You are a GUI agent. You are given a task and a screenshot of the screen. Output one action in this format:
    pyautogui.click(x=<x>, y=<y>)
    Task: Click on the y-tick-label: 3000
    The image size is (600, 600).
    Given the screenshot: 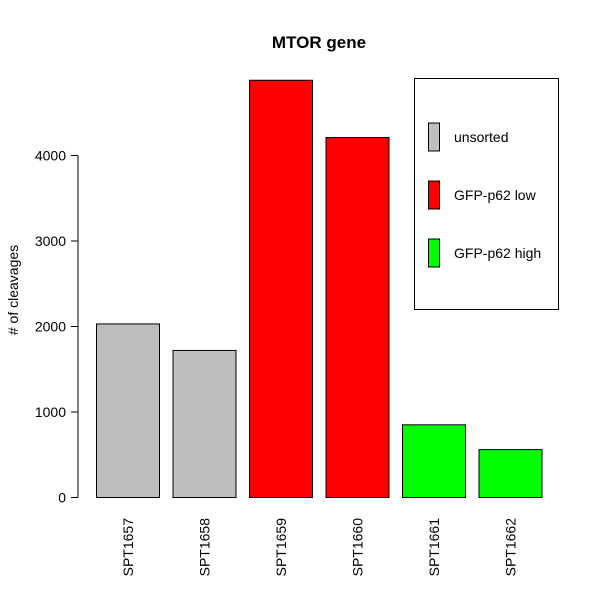 What is the action you would take?
    pyautogui.click(x=50, y=241)
    